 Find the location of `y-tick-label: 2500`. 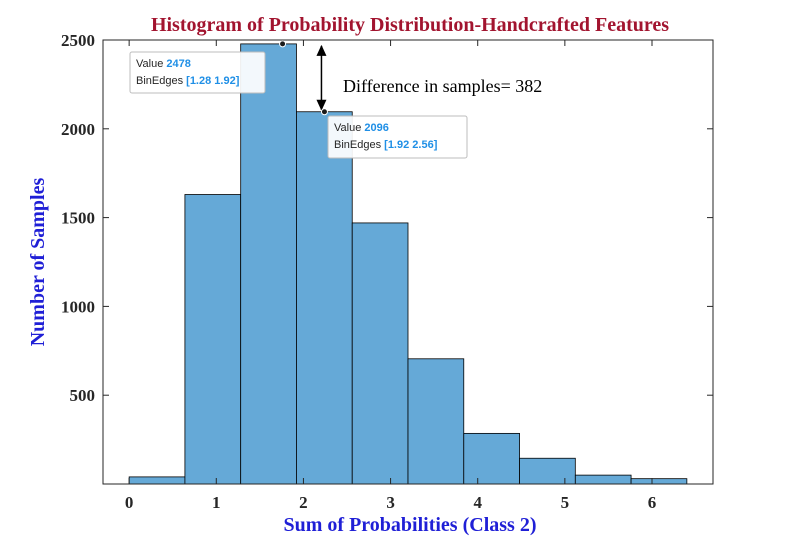

y-tick-label: 2500 is located at coordinates (78, 40).